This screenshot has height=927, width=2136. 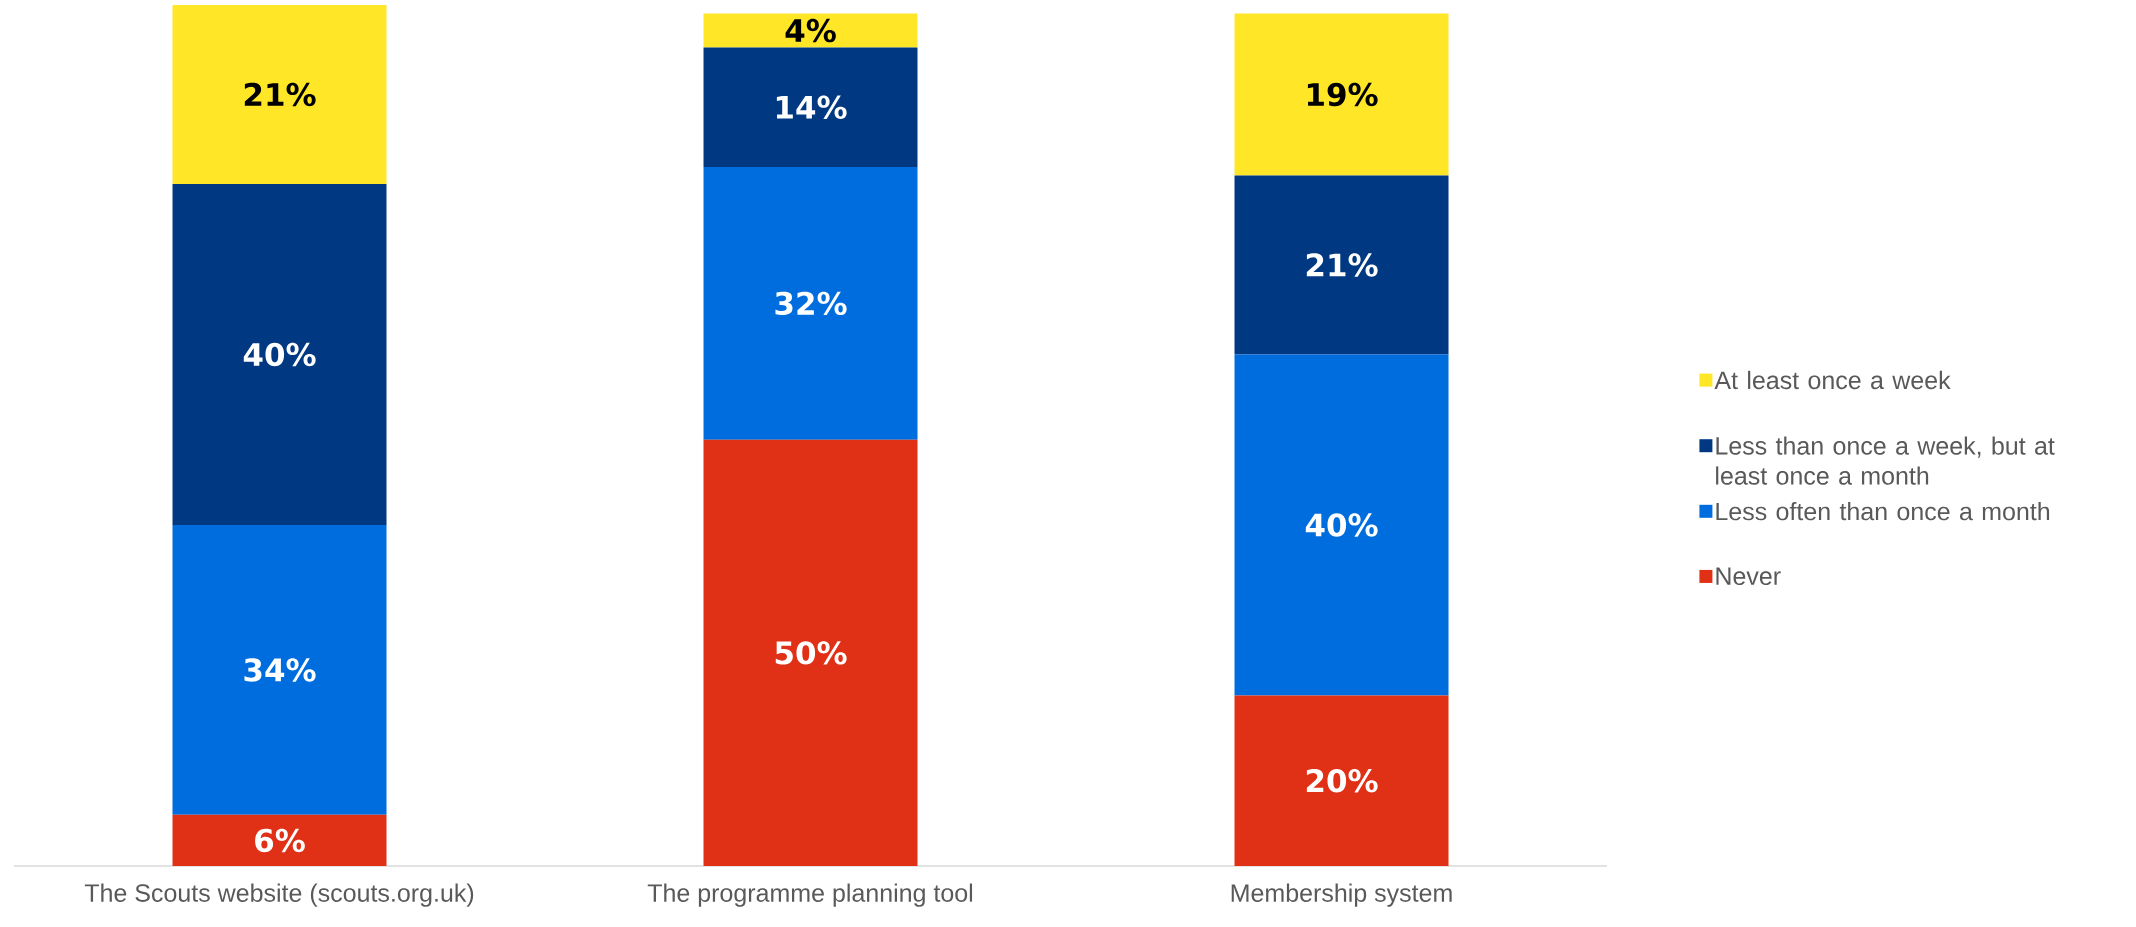 I want to click on legend-label: At least once a week, so click(x=1832, y=380).